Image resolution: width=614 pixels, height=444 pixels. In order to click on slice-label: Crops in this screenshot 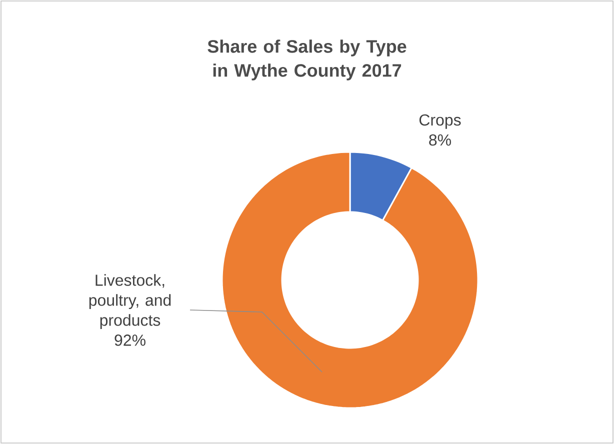, I will do `click(440, 121)`.